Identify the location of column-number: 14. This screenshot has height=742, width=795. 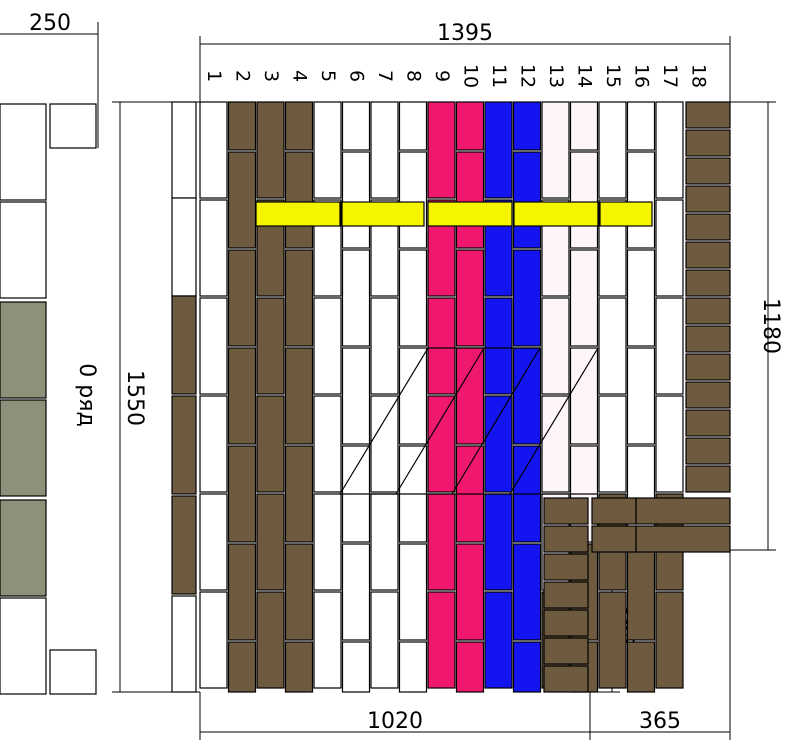
(585, 76).